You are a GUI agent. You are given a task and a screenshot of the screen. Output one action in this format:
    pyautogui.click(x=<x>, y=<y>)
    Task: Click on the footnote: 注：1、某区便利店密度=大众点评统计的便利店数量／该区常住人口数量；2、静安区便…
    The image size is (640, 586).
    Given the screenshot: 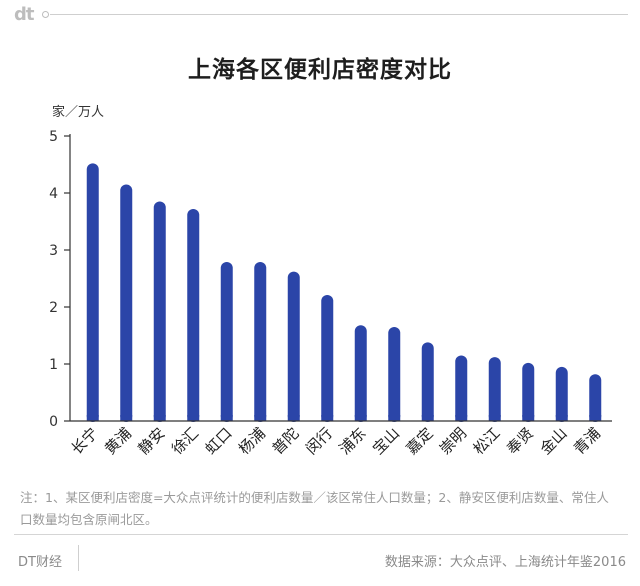 What is the action you would take?
    pyautogui.click(x=314, y=508)
    